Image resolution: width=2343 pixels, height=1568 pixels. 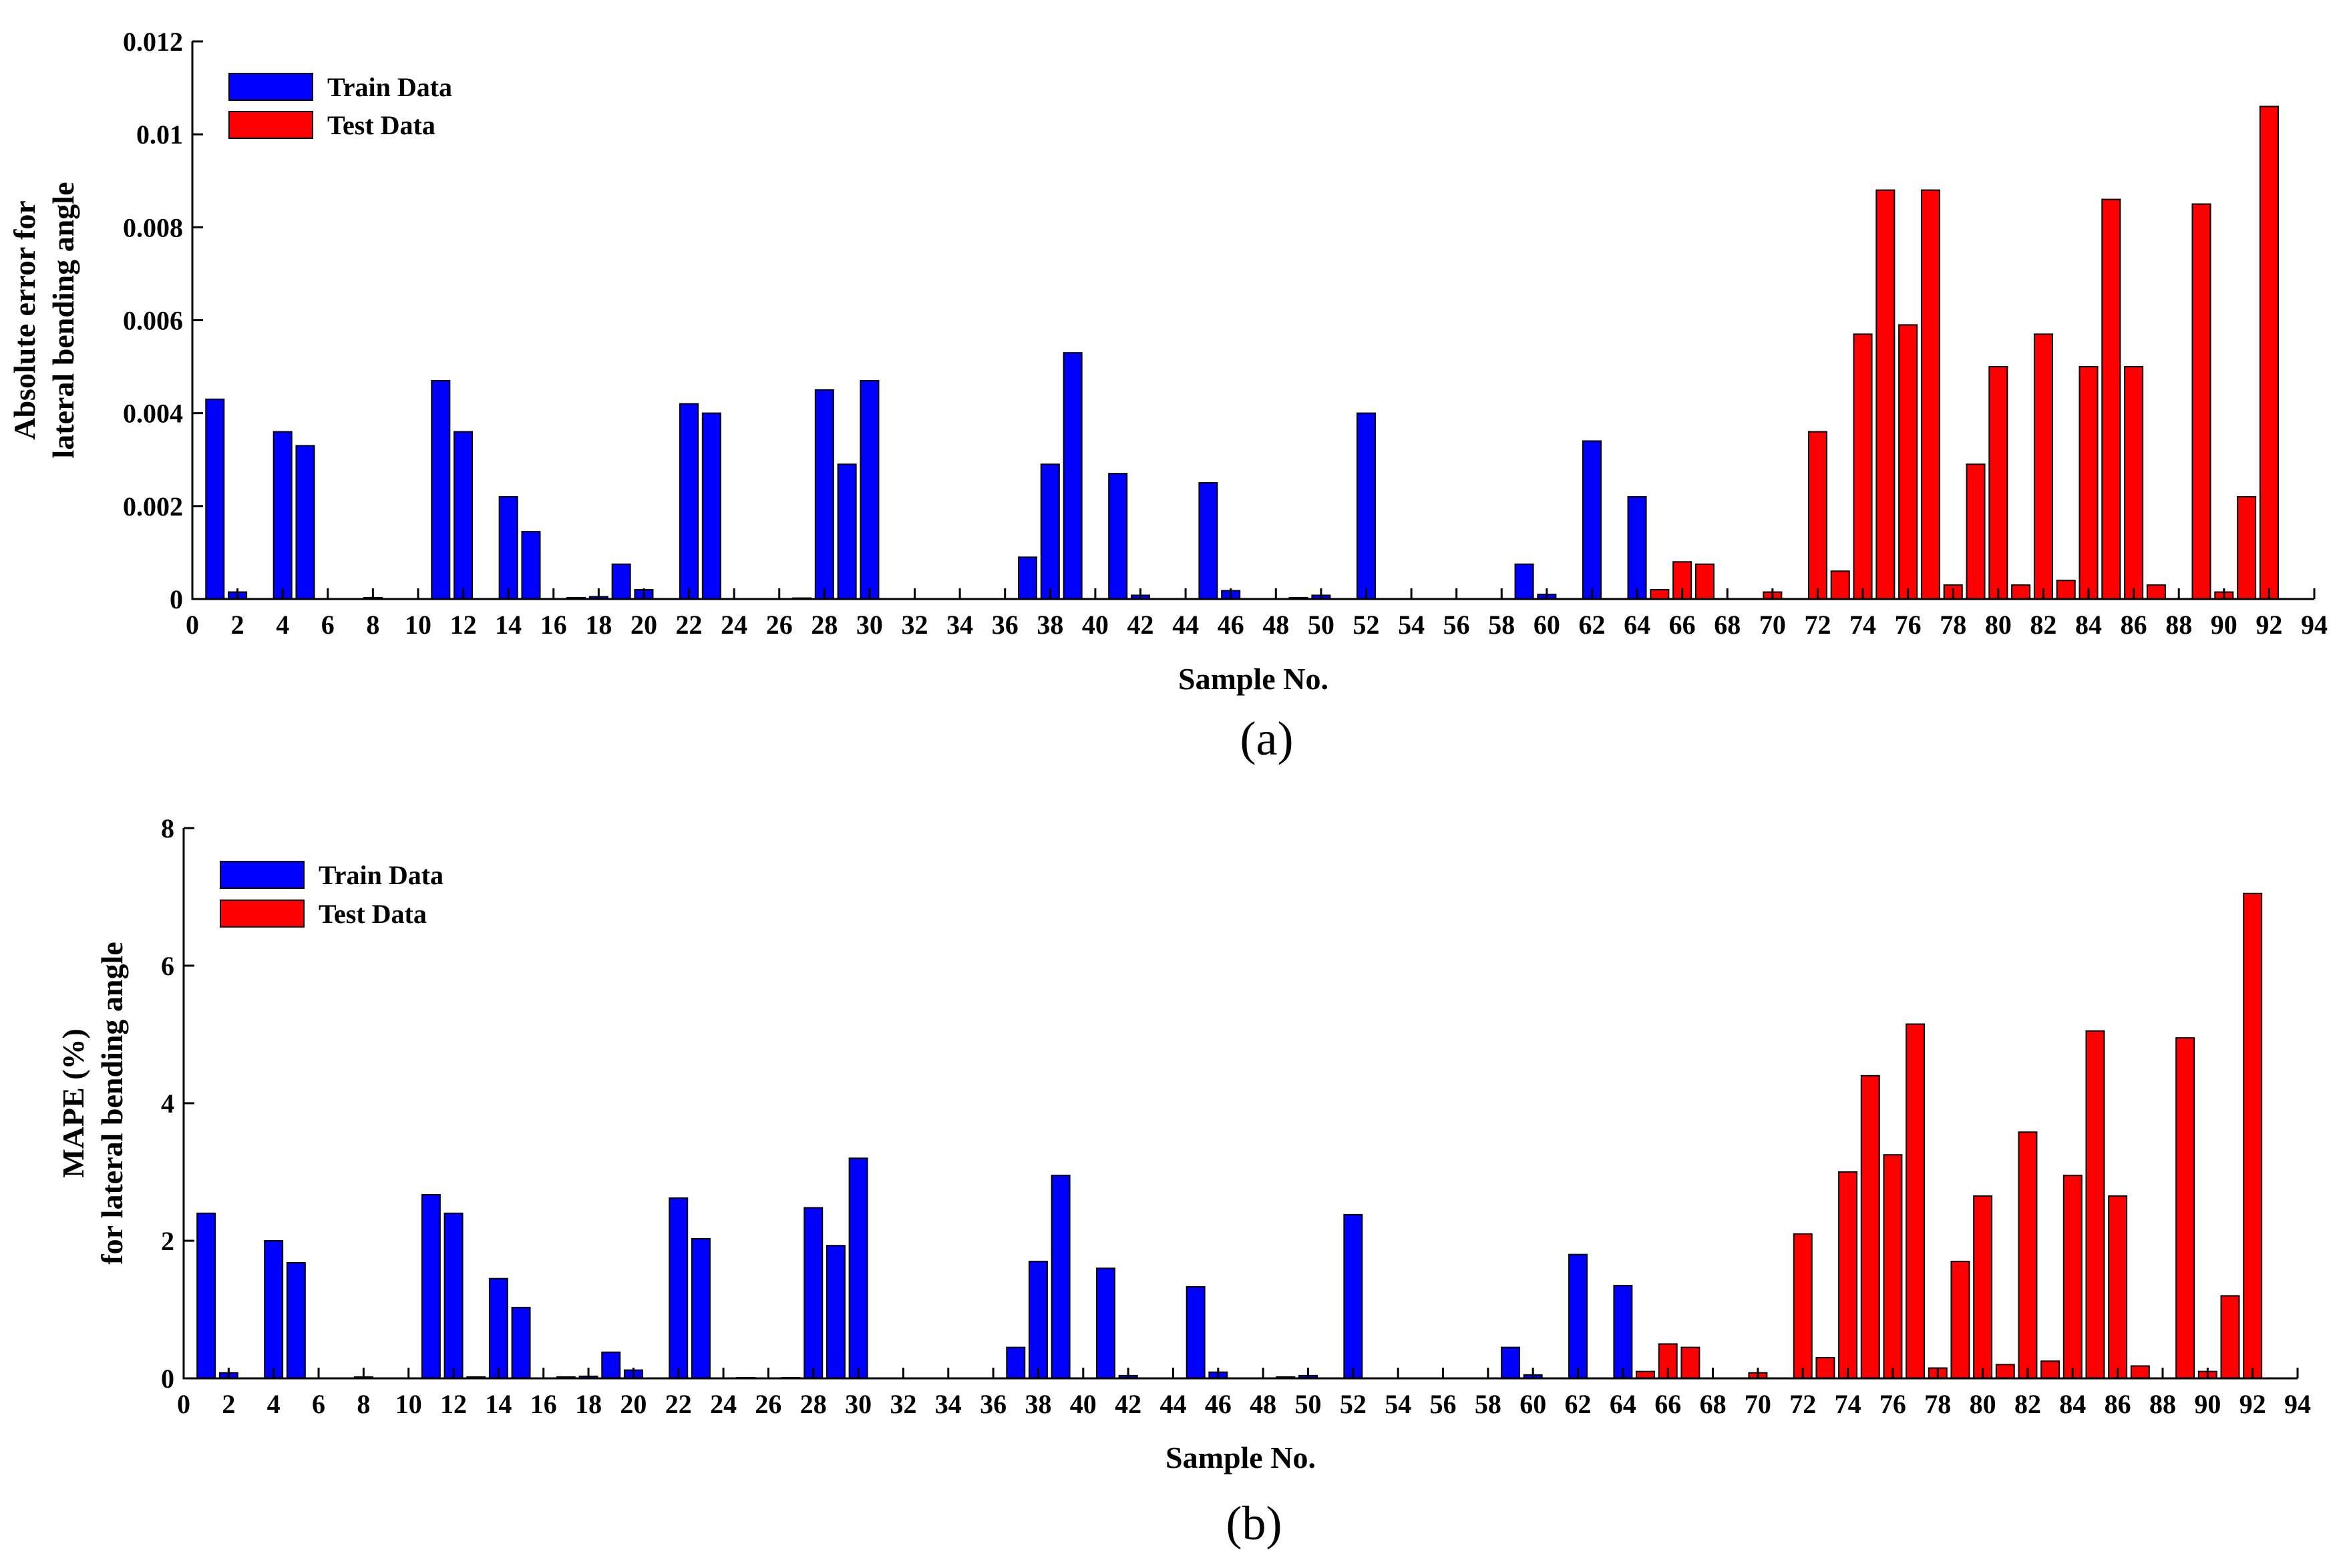 I want to click on x-tick-label: 66, so click(x=1667, y=1404).